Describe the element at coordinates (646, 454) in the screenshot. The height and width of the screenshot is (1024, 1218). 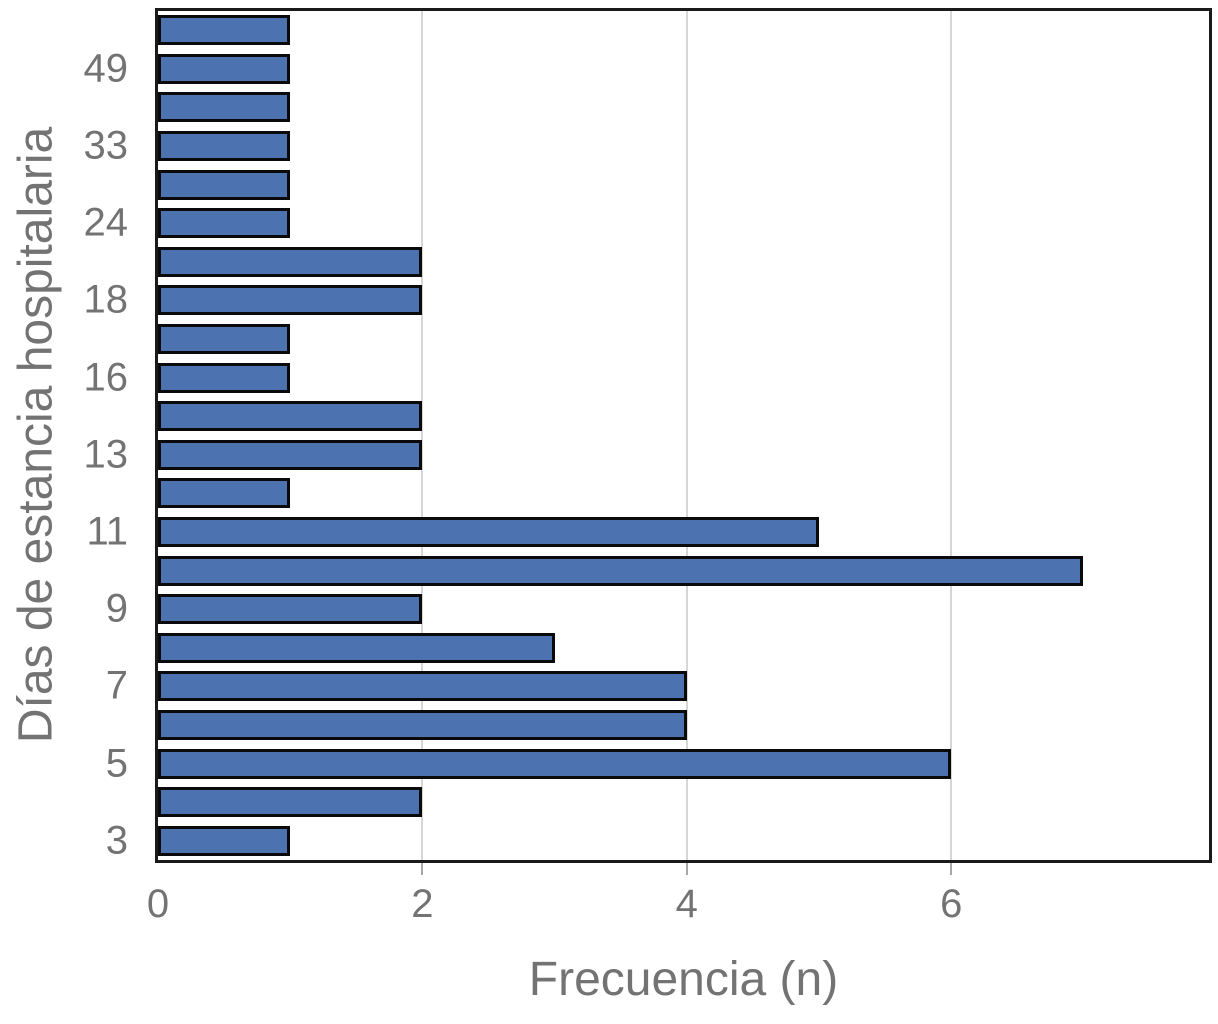
I see `bar-row: 13` at that location.